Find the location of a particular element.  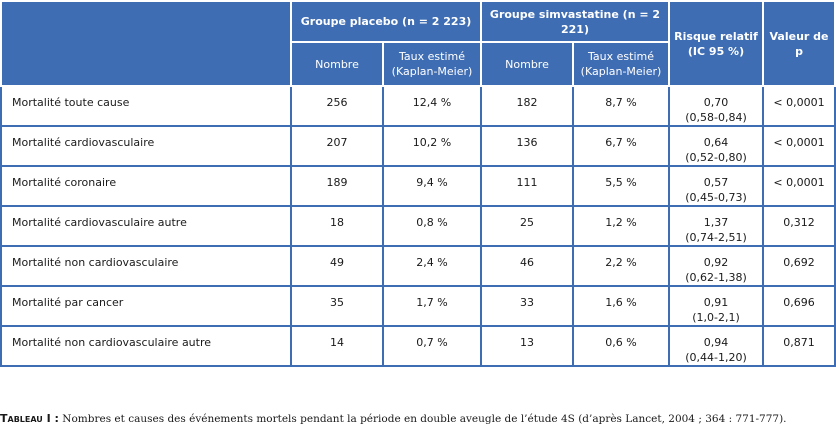

rr-ci: (0,62-1,38) is located at coordinates (716, 277).